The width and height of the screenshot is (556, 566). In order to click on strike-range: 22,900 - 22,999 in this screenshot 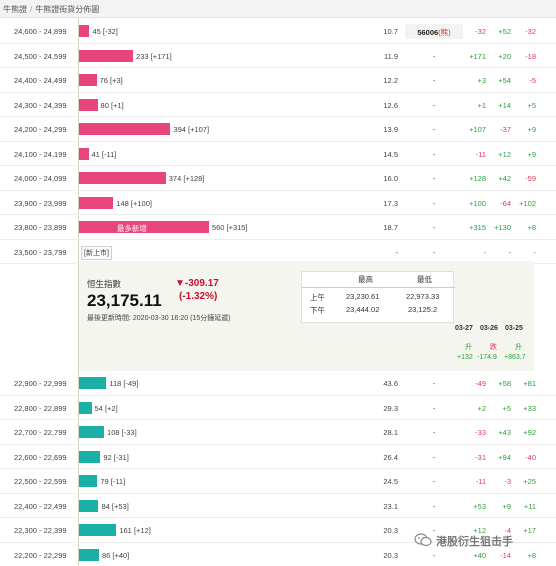, I will do `click(40, 383)`.